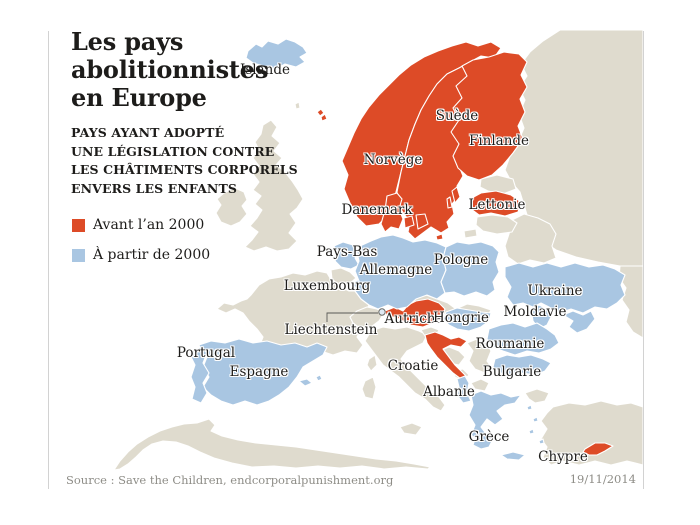 This screenshot has height=525, width=700. I want to click on country-belgium-shape, so click(343, 276).